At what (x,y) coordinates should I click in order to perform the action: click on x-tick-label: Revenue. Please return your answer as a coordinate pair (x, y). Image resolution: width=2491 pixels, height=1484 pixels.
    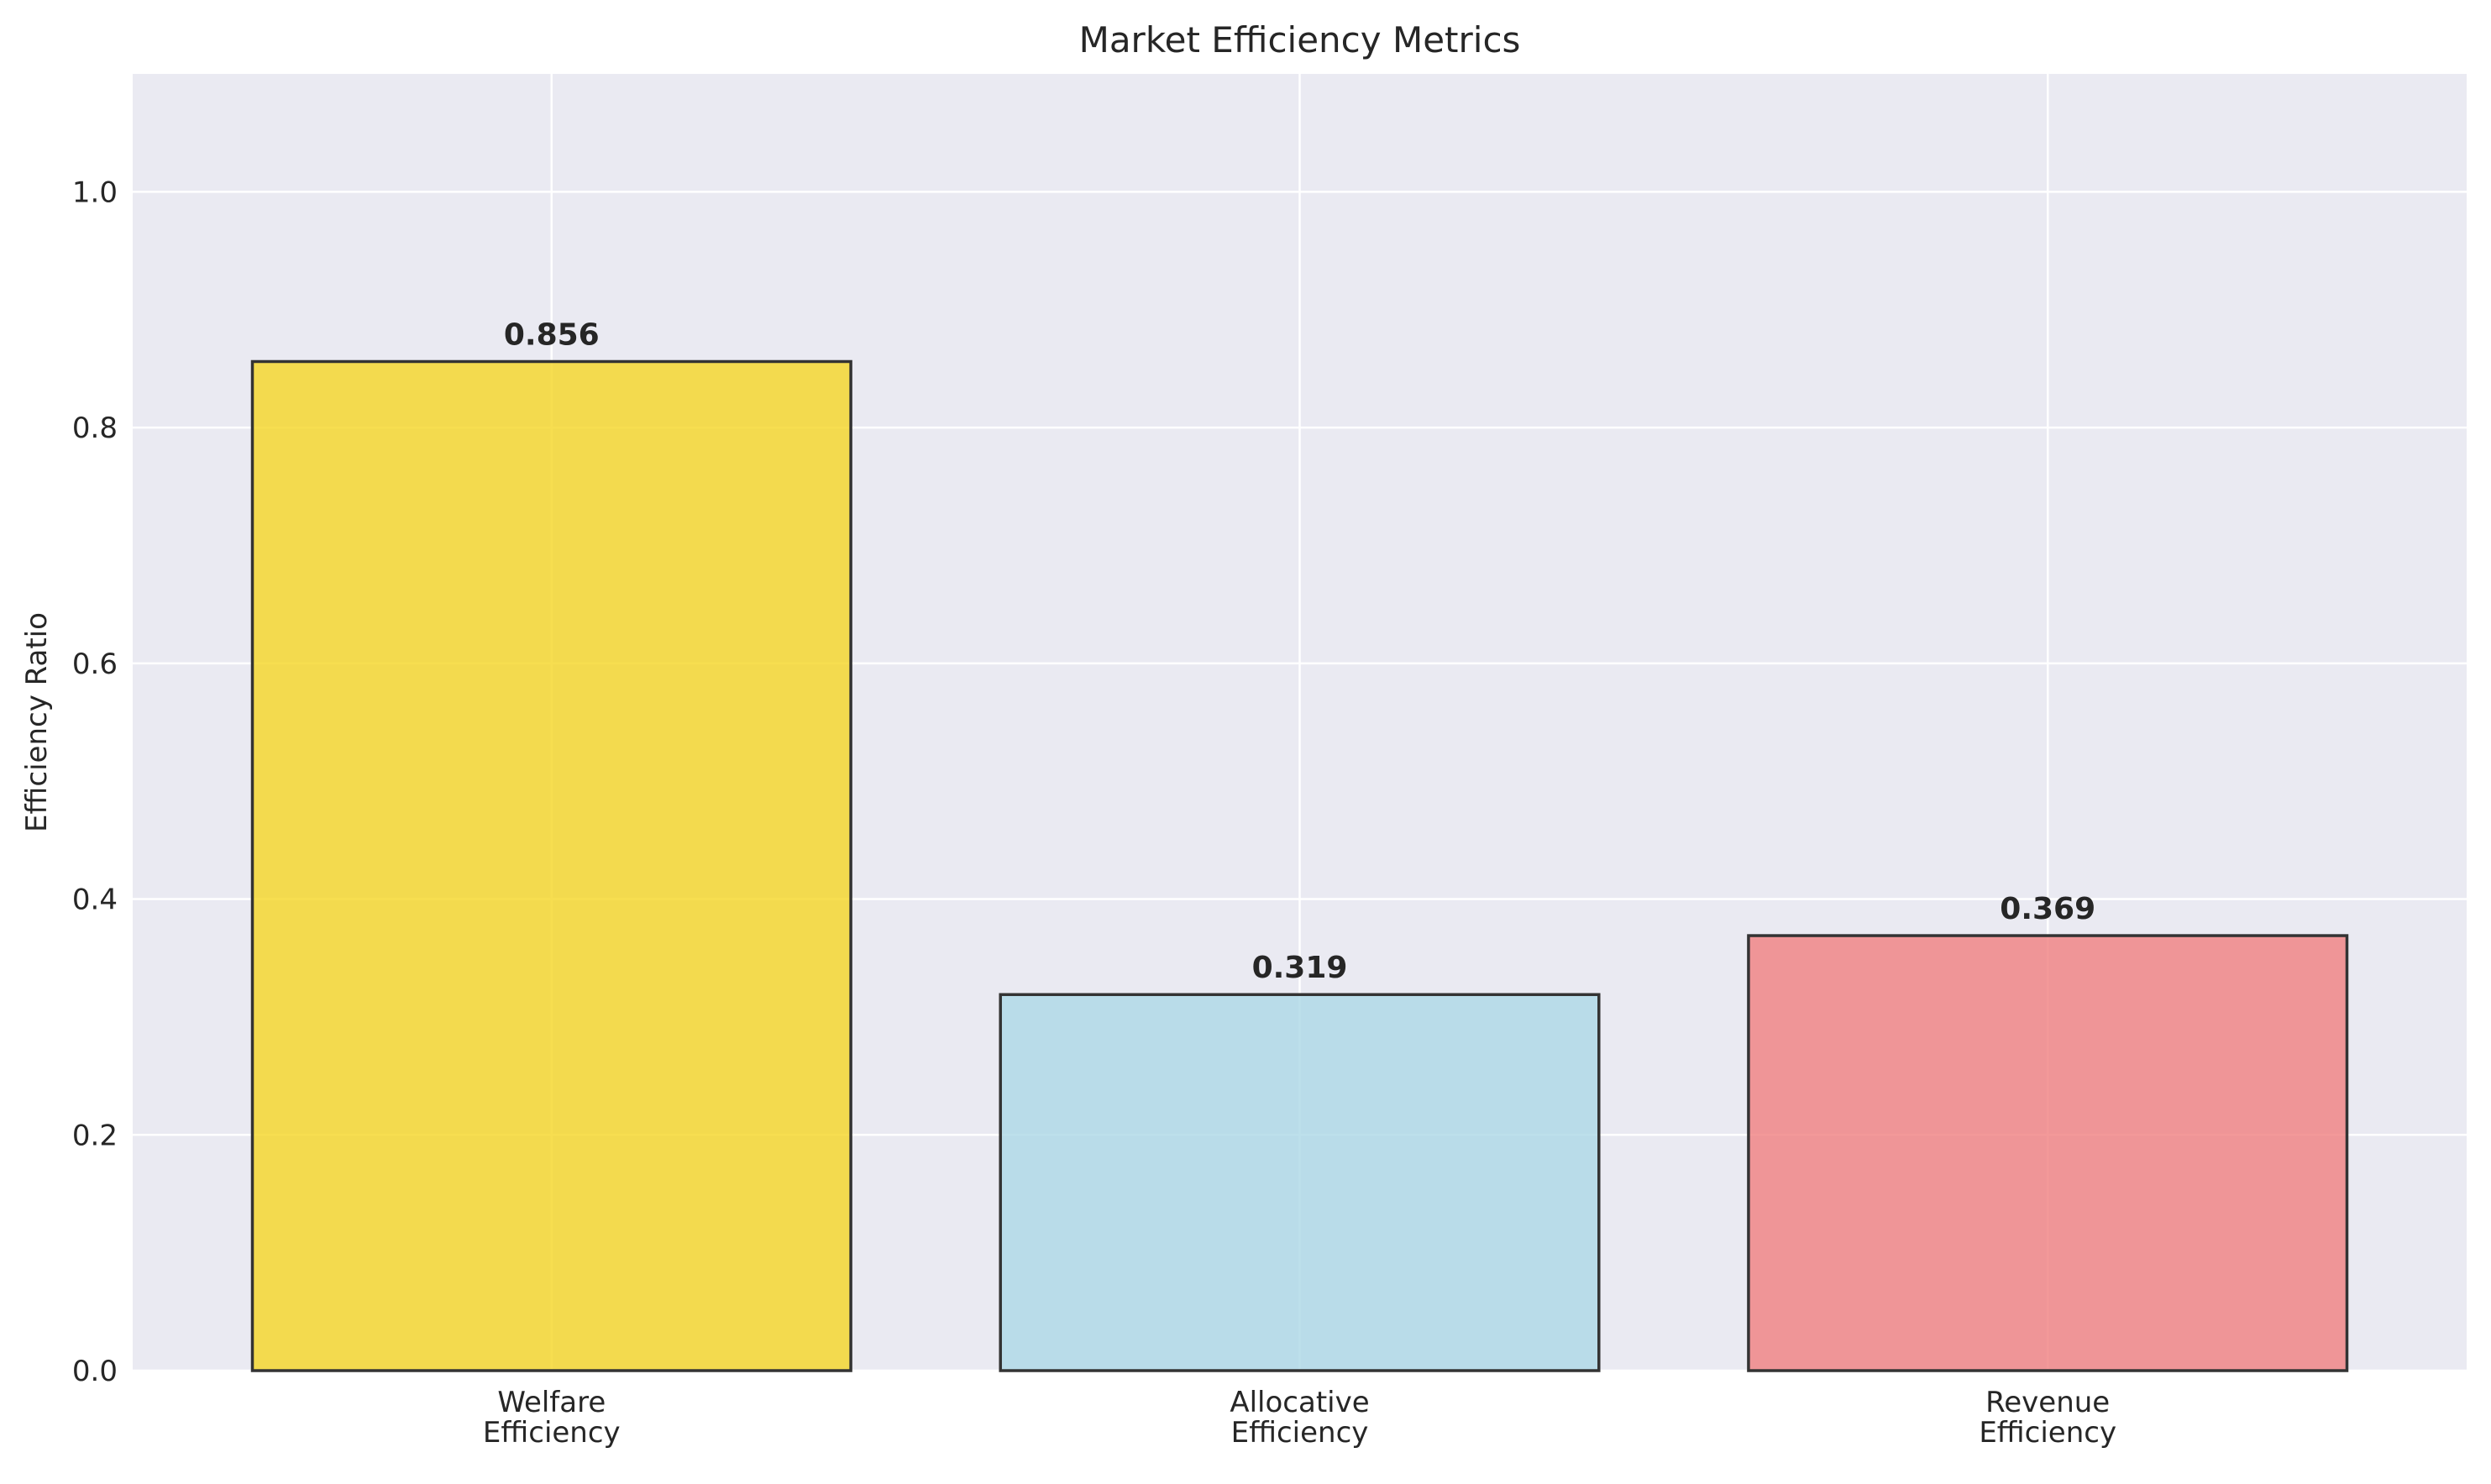
    Looking at the image, I should click on (2047, 1402).